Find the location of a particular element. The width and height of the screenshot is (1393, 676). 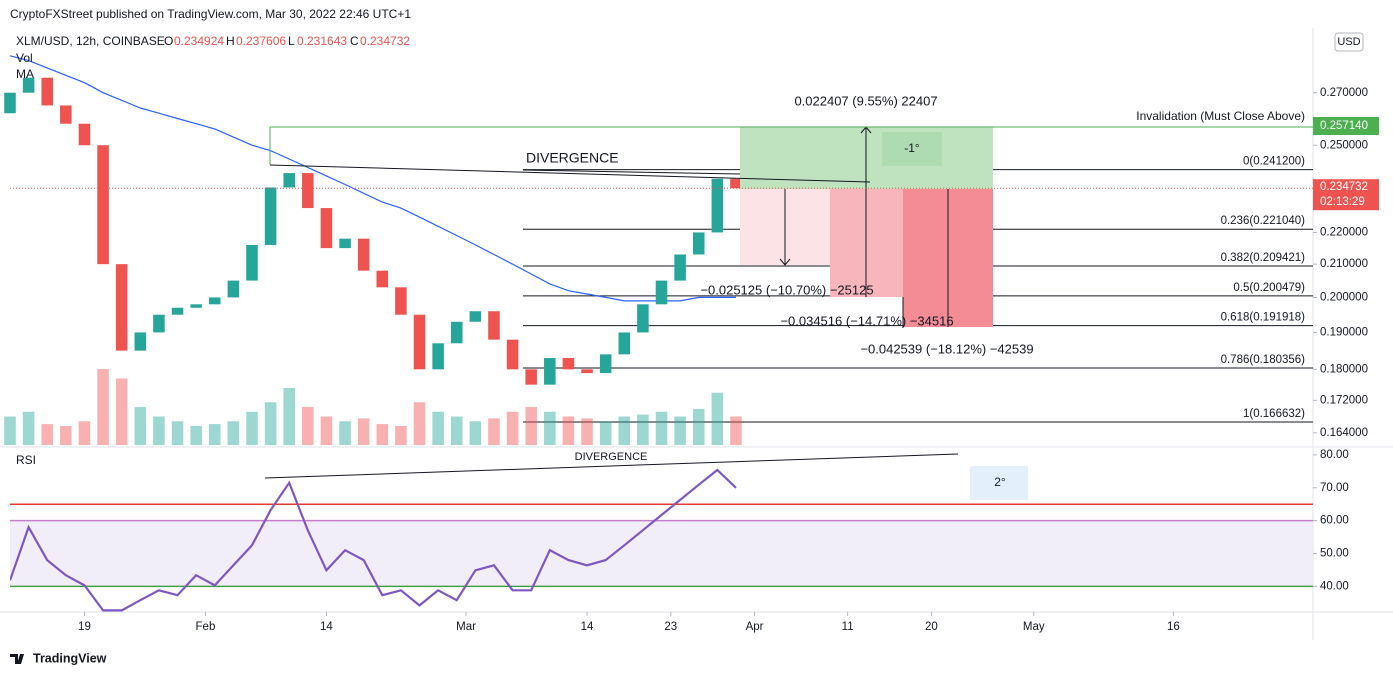

fib-label: 1(0.166632) is located at coordinates (1274, 414).